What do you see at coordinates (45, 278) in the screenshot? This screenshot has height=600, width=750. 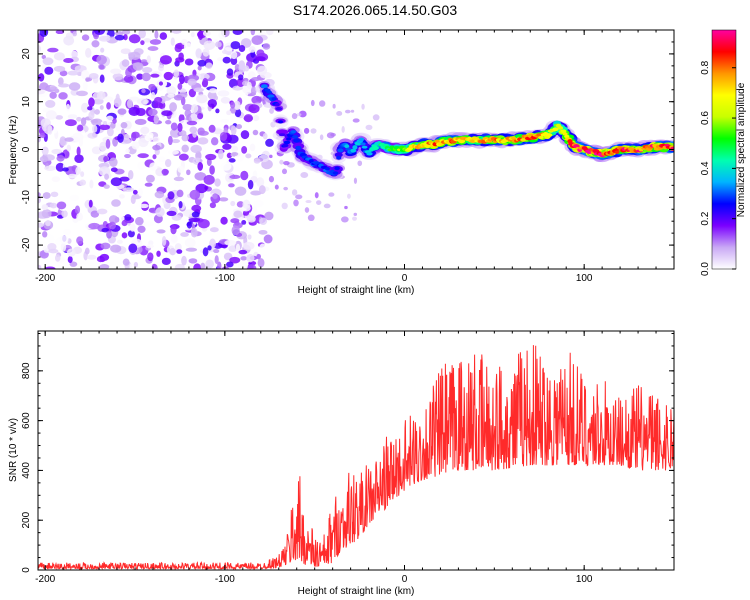 I see `spectrogram-x-tick-label: -200` at bounding box center [45, 278].